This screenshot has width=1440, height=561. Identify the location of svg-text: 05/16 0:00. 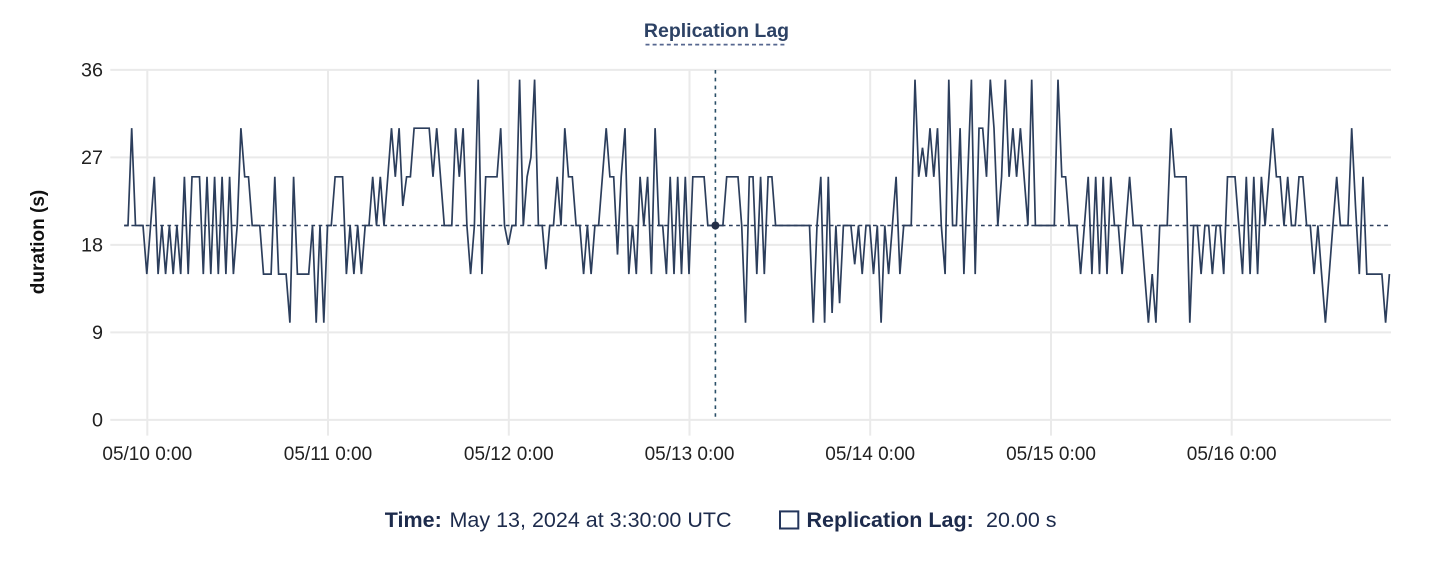
(1232, 454).